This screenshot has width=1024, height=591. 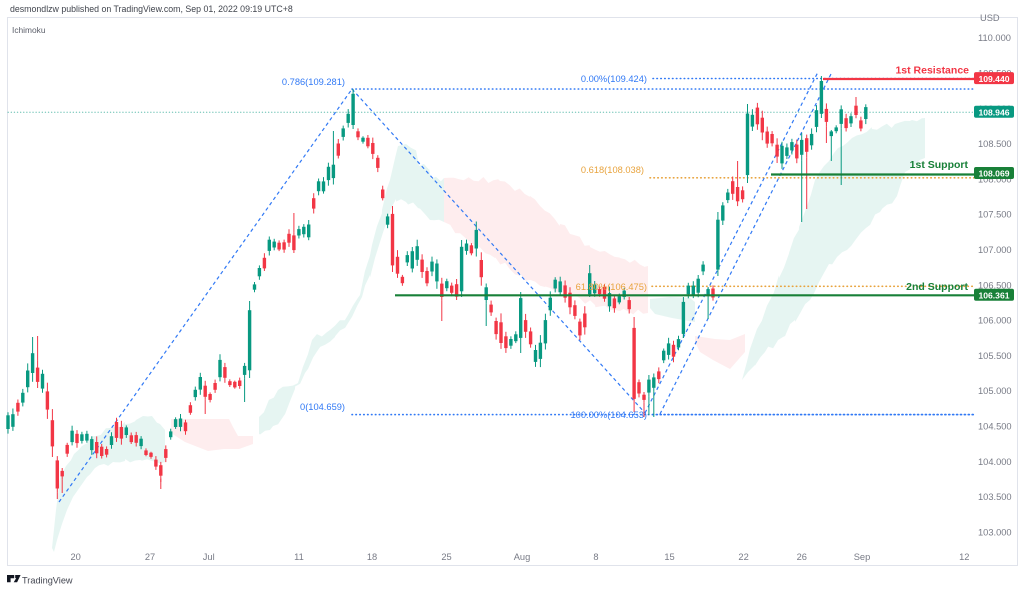 What do you see at coordinates (993, 174) in the screenshot?
I see `svg-text: 108.069` at bounding box center [993, 174].